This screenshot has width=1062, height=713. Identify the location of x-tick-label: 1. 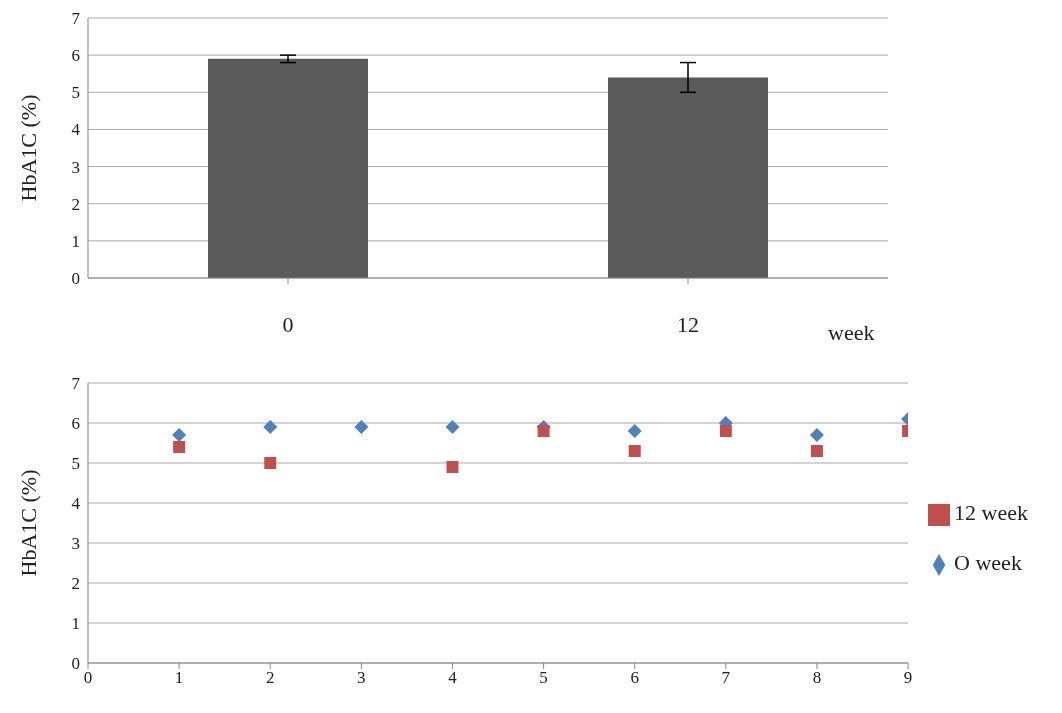
(179, 678).